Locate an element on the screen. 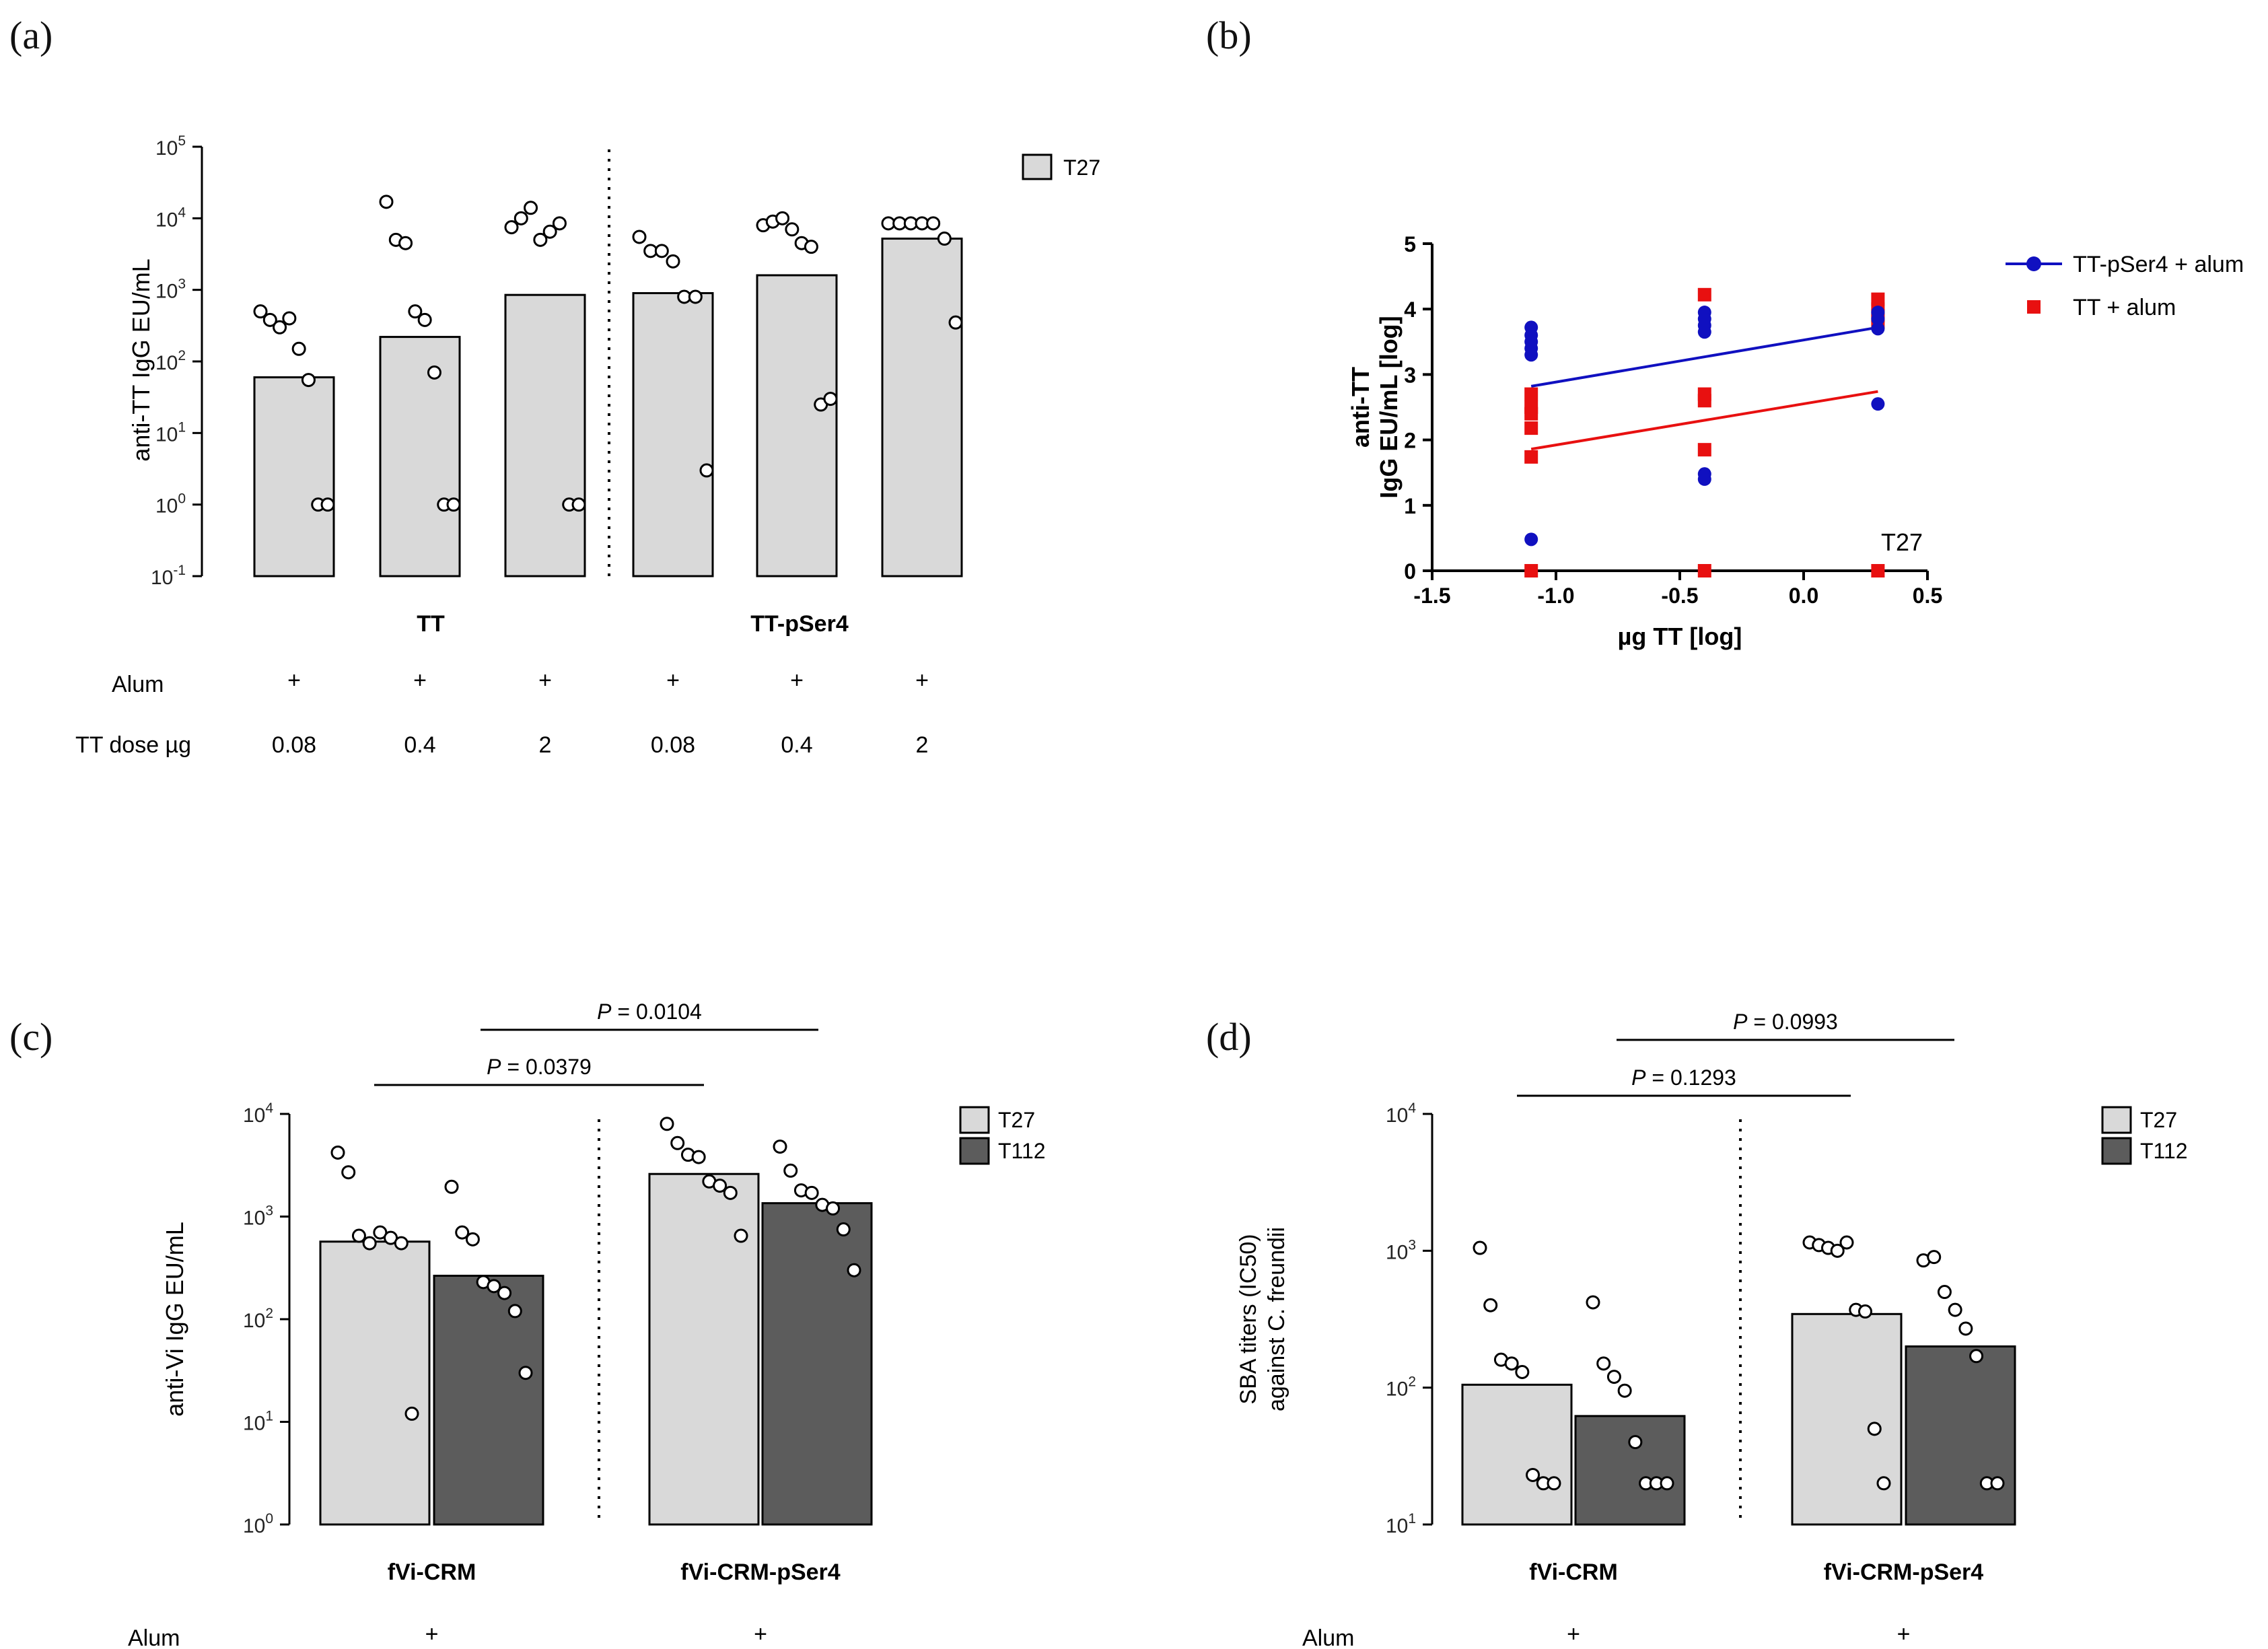 This screenshot has height=1649, width=2268. x-tick-label: -1.0 is located at coordinates (1556, 596).